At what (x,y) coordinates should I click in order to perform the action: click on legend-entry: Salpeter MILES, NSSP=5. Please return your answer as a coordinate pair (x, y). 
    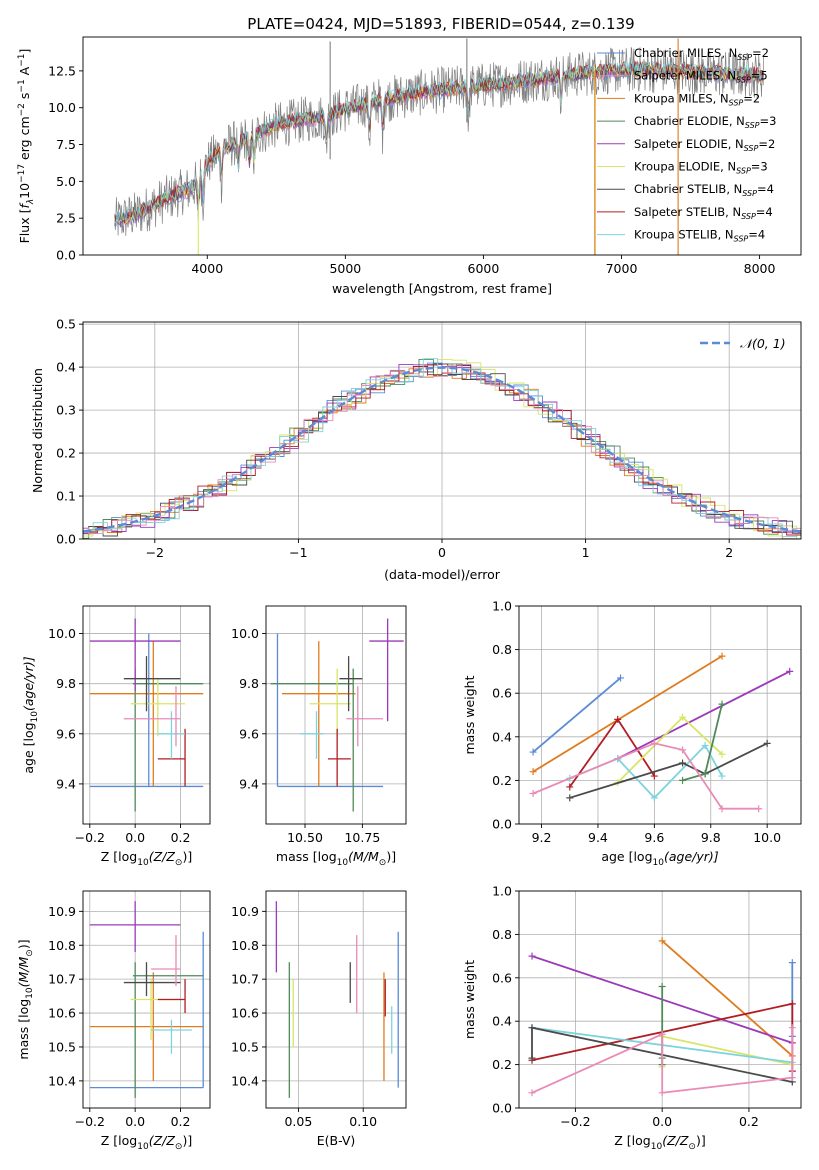
    Looking at the image, I should click on (701, 77).